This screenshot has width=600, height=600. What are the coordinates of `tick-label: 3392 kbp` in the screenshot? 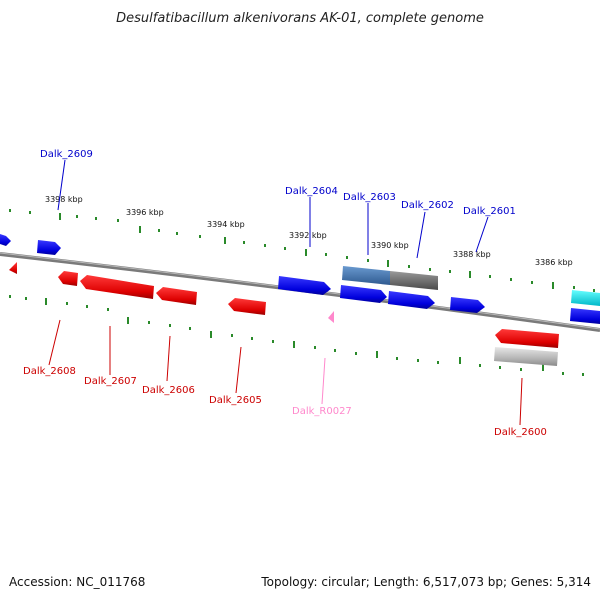 It's located at (308, 235).